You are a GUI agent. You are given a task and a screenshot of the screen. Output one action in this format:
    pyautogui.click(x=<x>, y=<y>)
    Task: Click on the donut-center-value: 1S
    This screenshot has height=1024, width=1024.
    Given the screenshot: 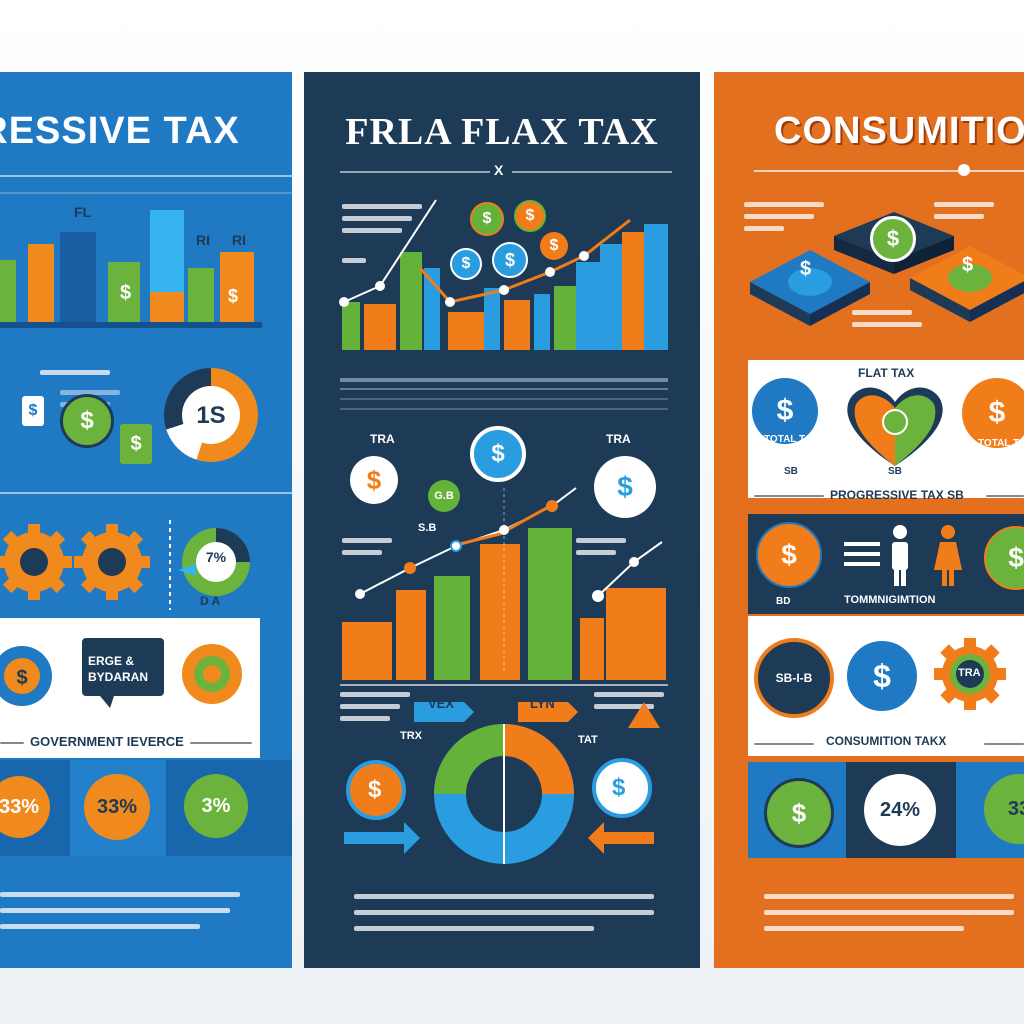 What is the action you would take?
    pyautogui.click(x=211, y=415)
    